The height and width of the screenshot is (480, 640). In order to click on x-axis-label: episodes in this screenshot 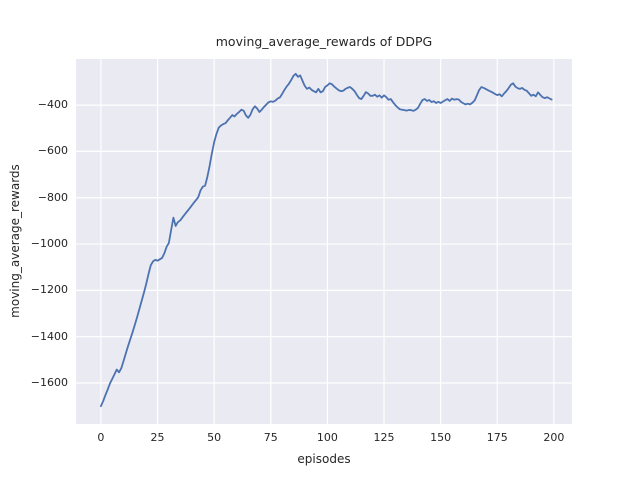, I will do `click(324, 459)`.